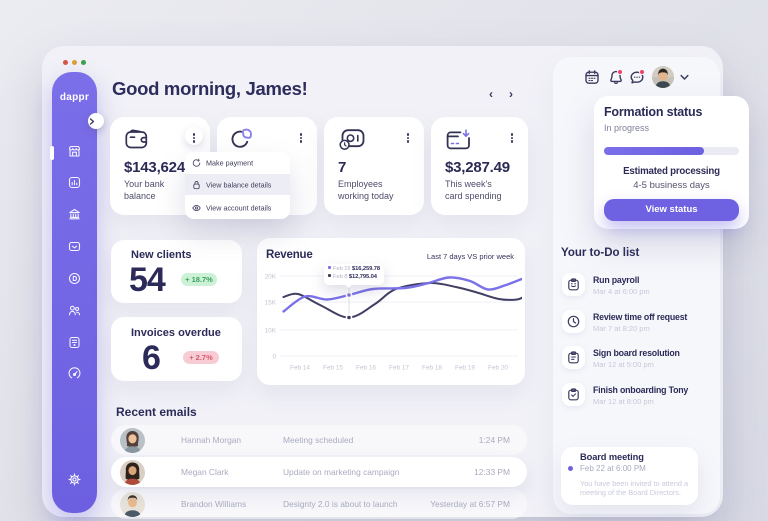 This screenshot has height=521, width=768. Describe the element at coordinates (432, 368) in the screenshot. I see `svg-text: Feb 18` at that location.